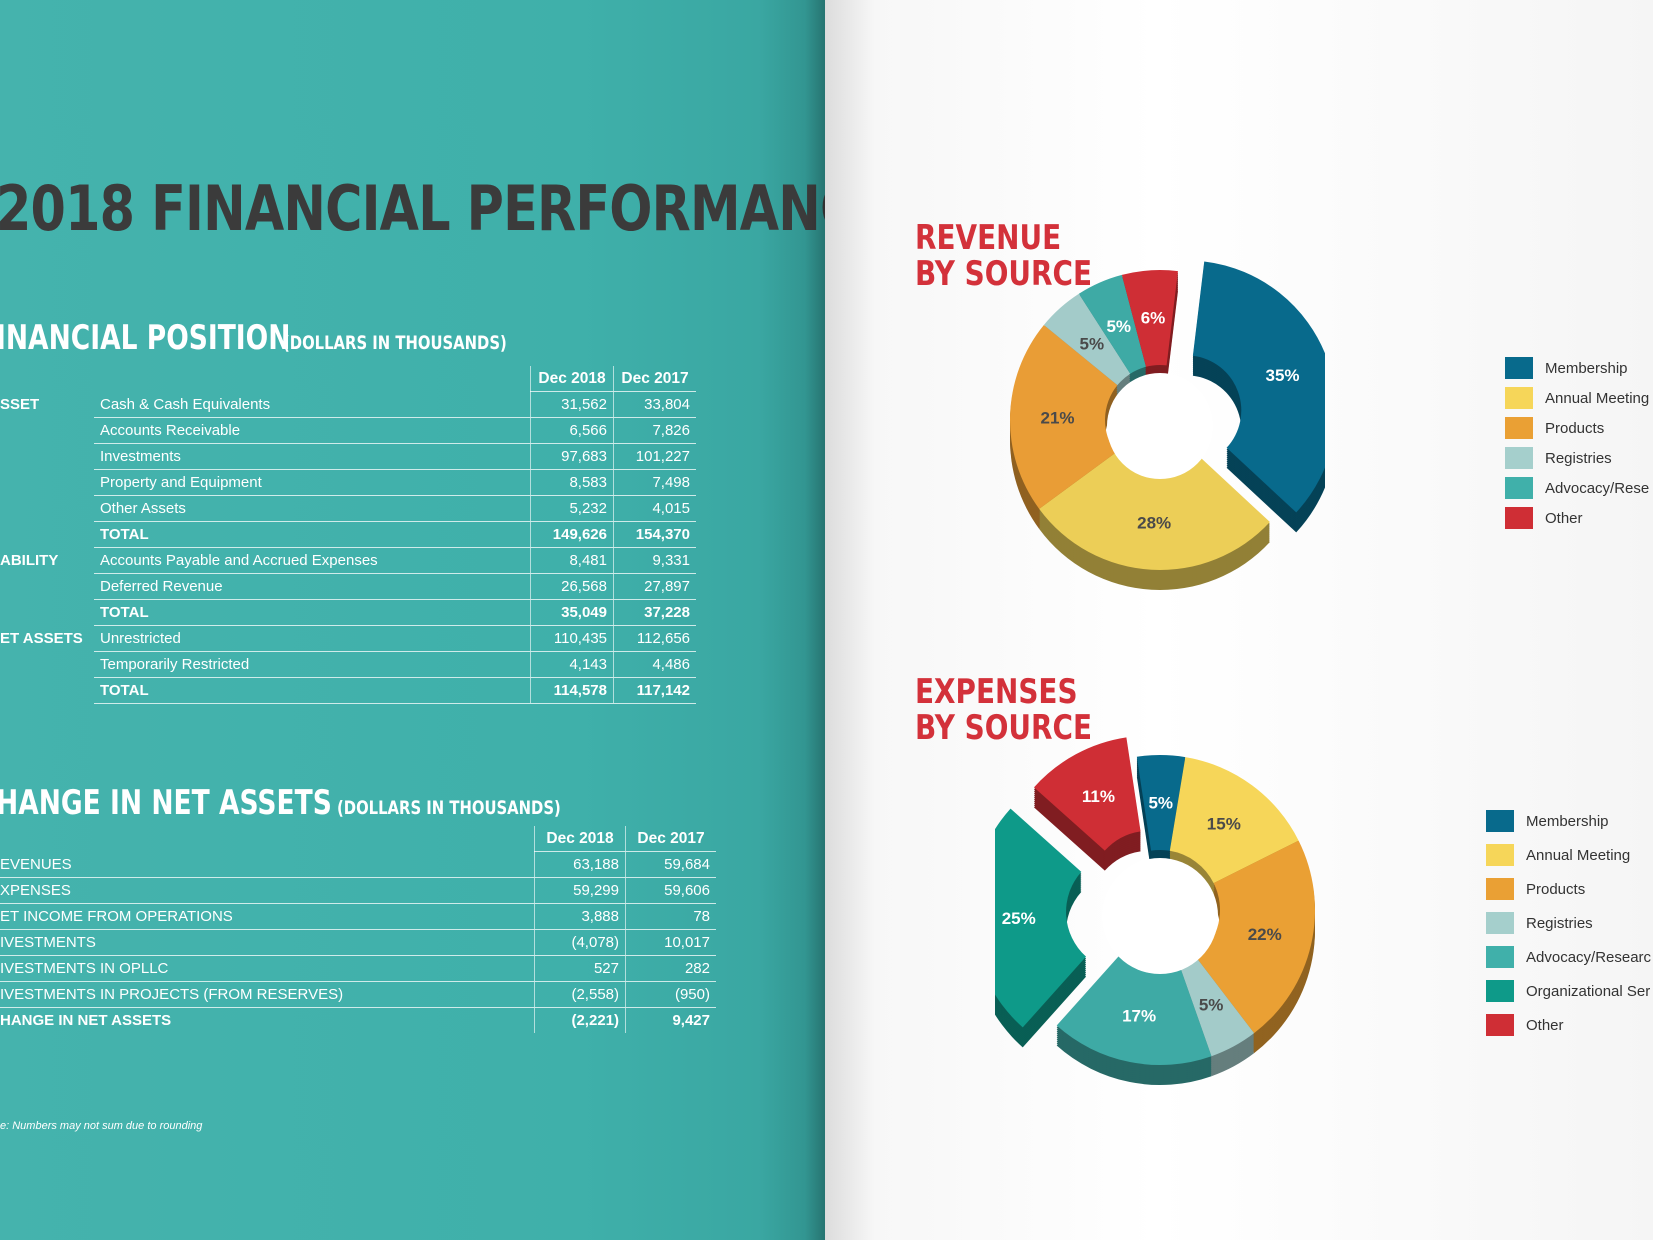  What do you see at coordinates (348, 404) in the screenshot?
I see `position-row: SSET Cash & Cash Equivalents 31,562 33,804` at bounding box center [348, 404].